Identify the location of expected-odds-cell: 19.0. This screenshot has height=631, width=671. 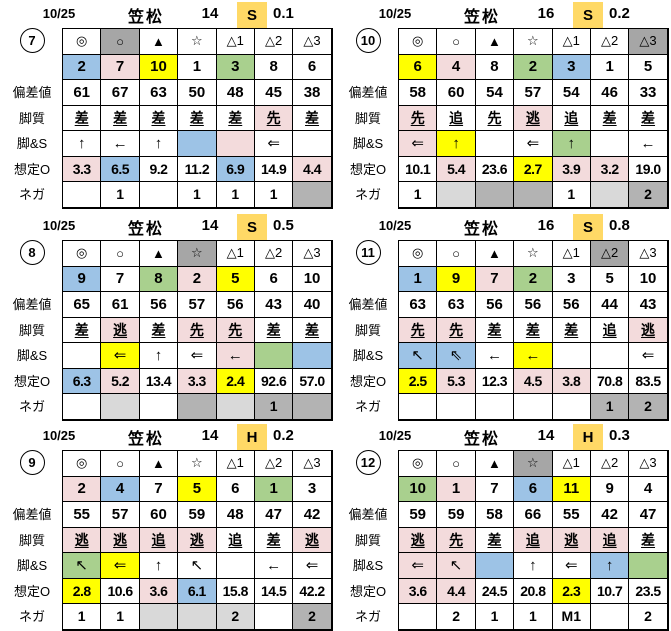
(648, 169).